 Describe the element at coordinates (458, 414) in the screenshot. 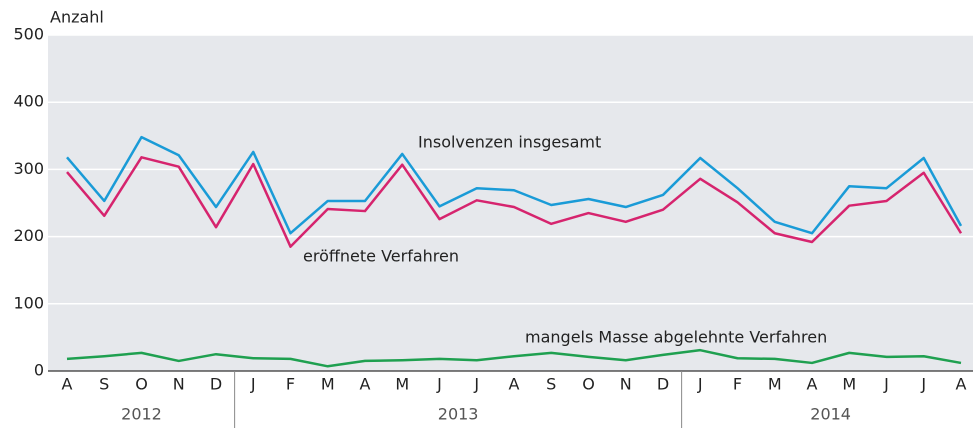

I see `year-label: 2013` at that location.